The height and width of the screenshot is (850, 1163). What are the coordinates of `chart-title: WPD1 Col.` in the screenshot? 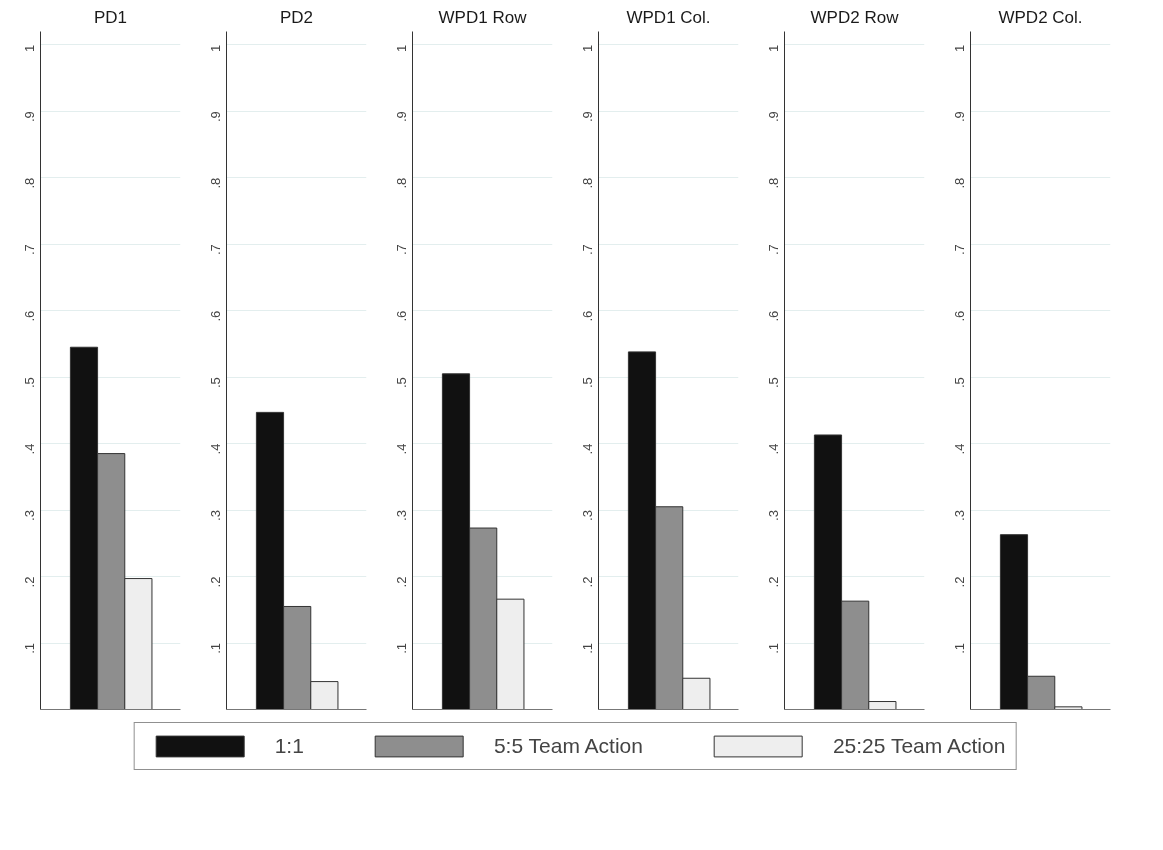 It's located at (668, 17).